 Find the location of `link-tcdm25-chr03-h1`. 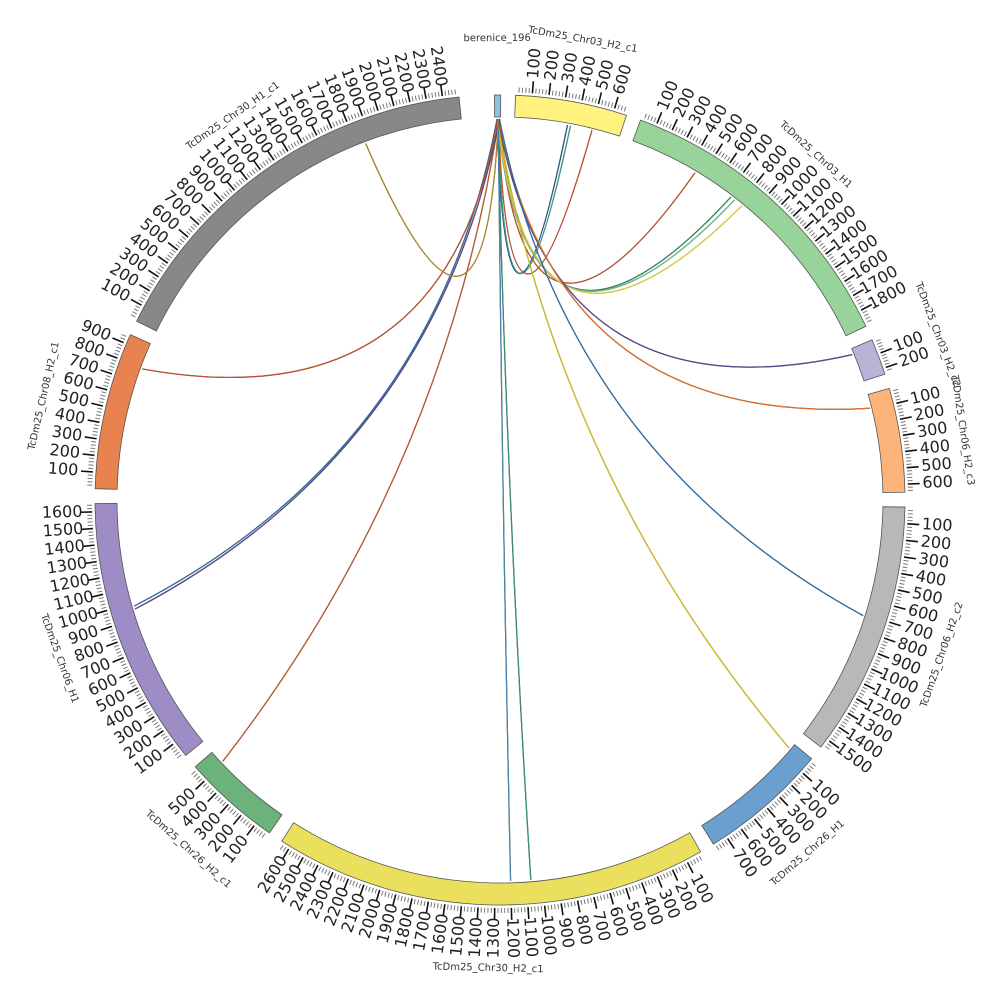

link-tcdm25-chr03-h1 is located at coordinates (616, 205).